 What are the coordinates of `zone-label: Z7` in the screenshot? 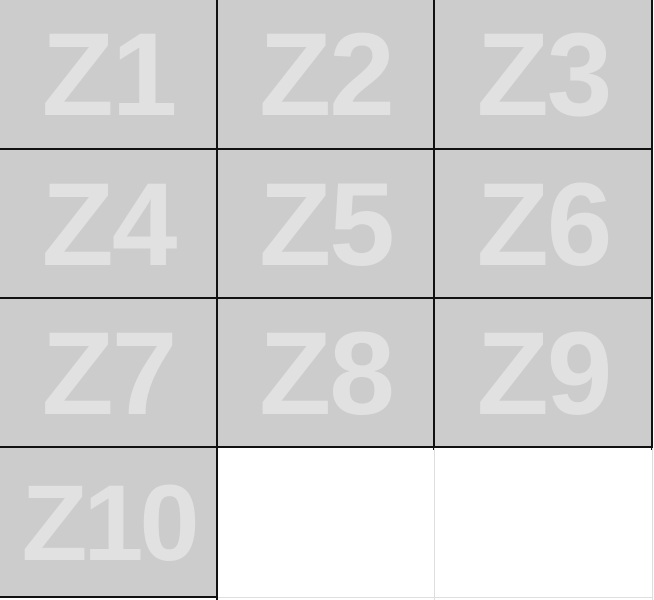 It's located at (109, 373).